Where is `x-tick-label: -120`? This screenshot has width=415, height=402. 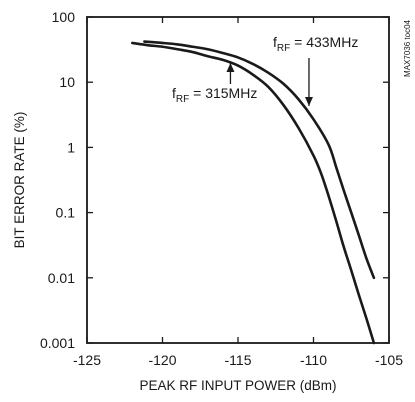
x-tick-label: -120 is located at coordinates (162, 360).